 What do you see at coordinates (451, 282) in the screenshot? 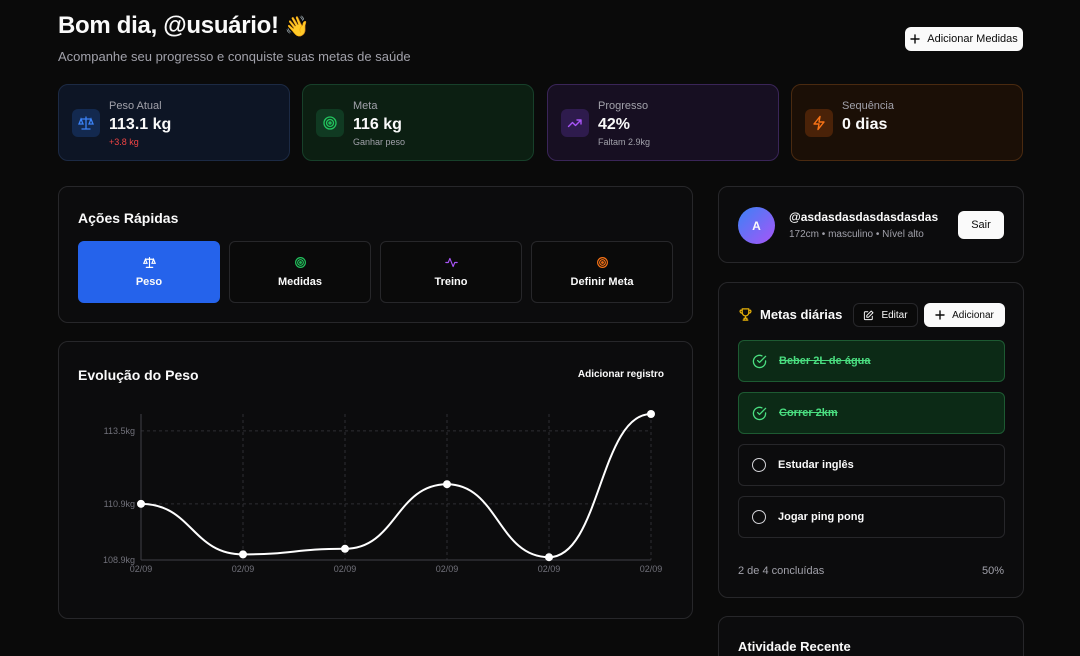
I see `quick-action-label: Treino` at bounding box center [451, 282].